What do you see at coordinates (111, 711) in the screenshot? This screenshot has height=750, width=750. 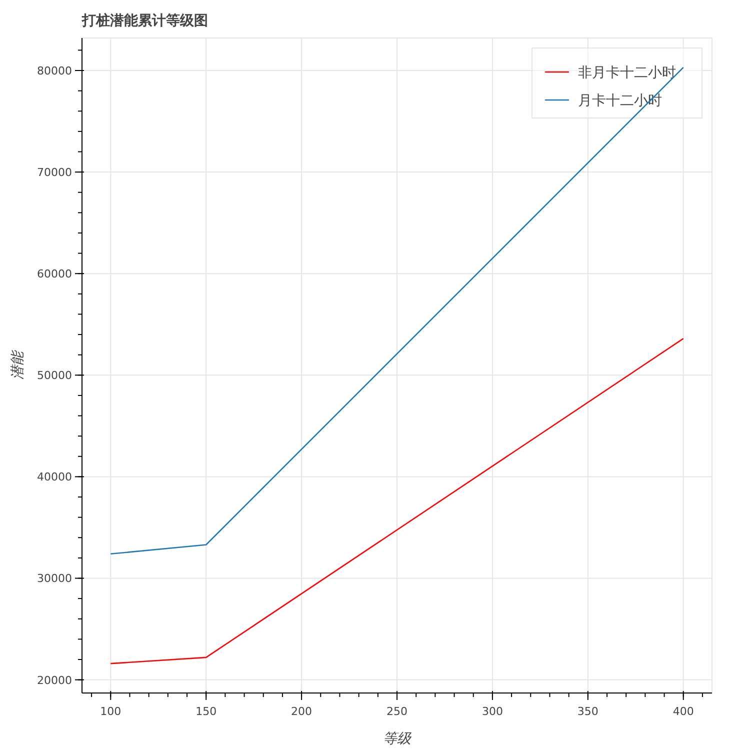 I see `x-tick-label: 100` at bounding box center [111, 711].